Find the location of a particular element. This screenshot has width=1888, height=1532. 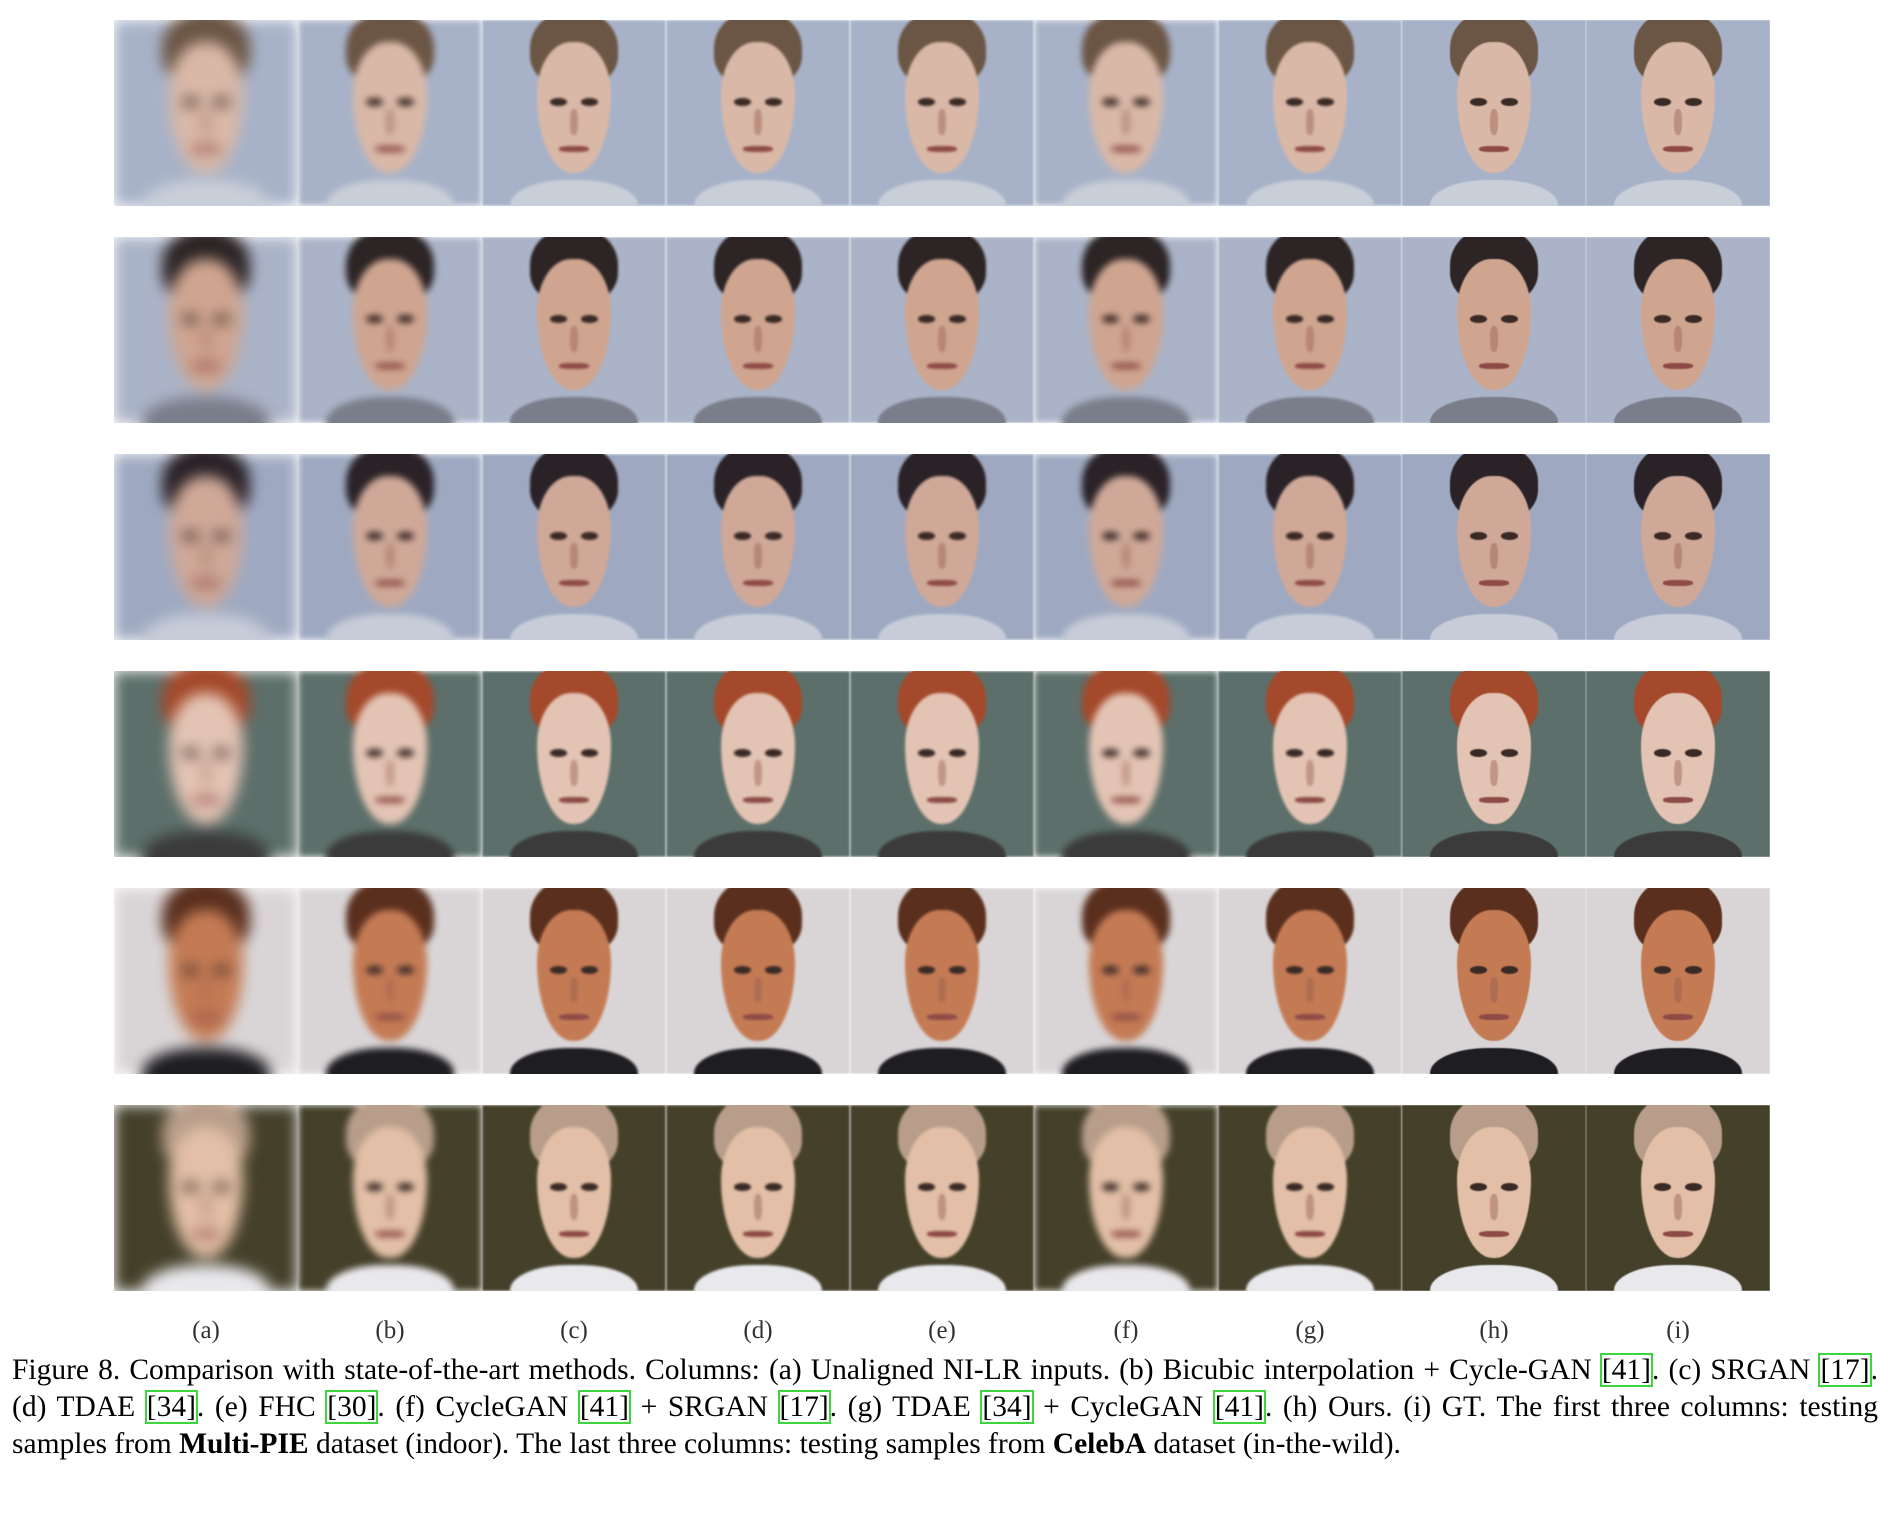

column-labels: (a) (b) (c) (d) (e) (f) (g) (h) (i) is located at coordinates (942, 1331).